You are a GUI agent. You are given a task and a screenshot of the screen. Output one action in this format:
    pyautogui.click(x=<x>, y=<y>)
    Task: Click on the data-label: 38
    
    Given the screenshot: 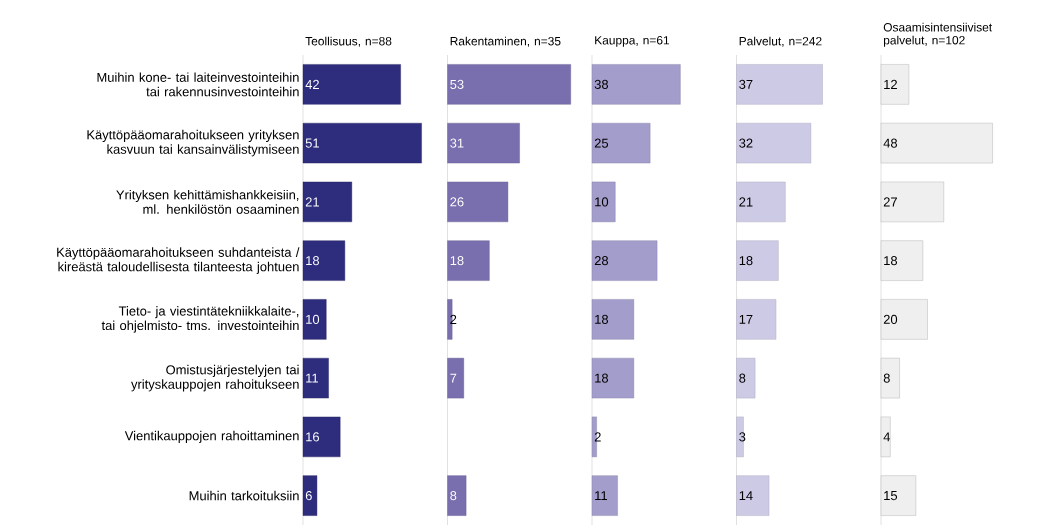 What is the action you would take?
    pyautogui.click(x=601, y=84)
    